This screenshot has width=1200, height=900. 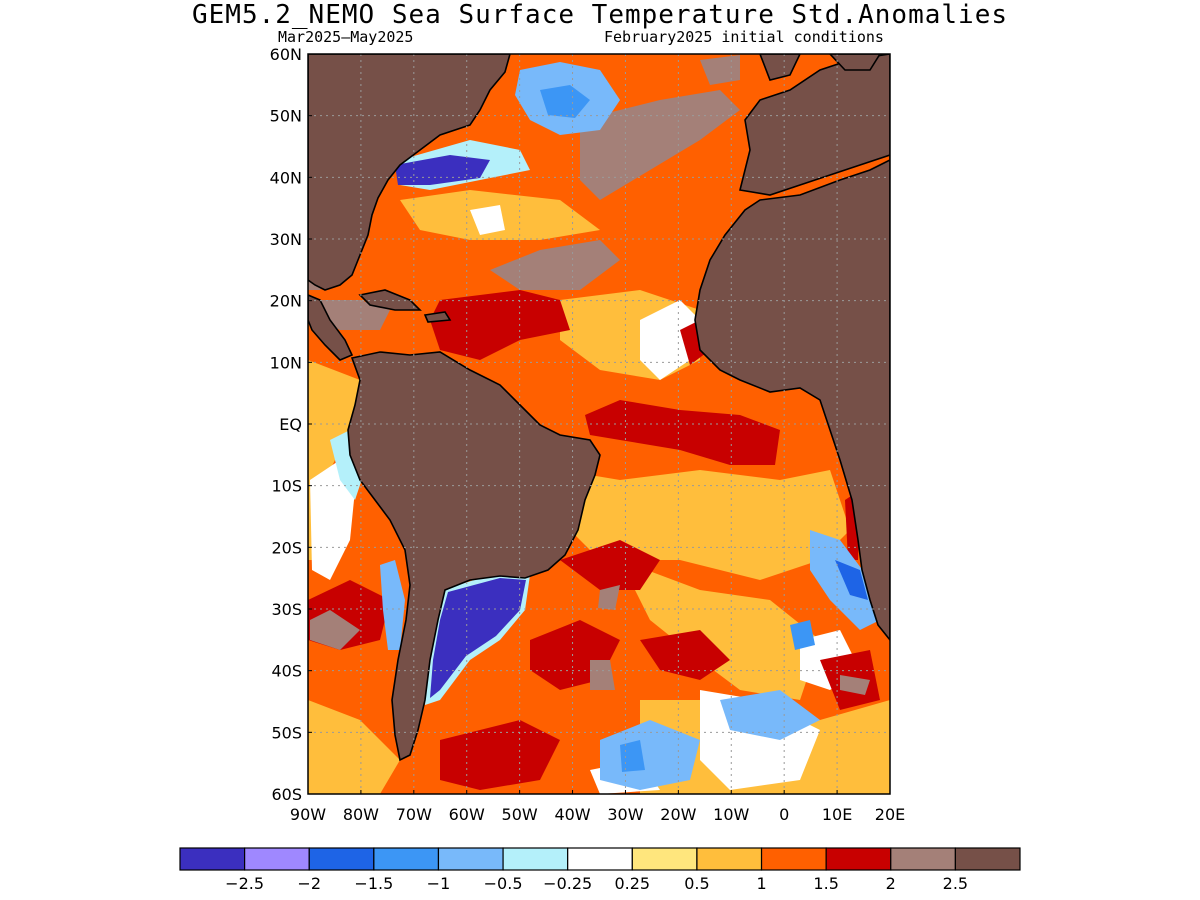 What do you see at coordinates (696, 883) in the screenshot?
I see `colorbar-label: 0.5` at bounding box center [696, 883].